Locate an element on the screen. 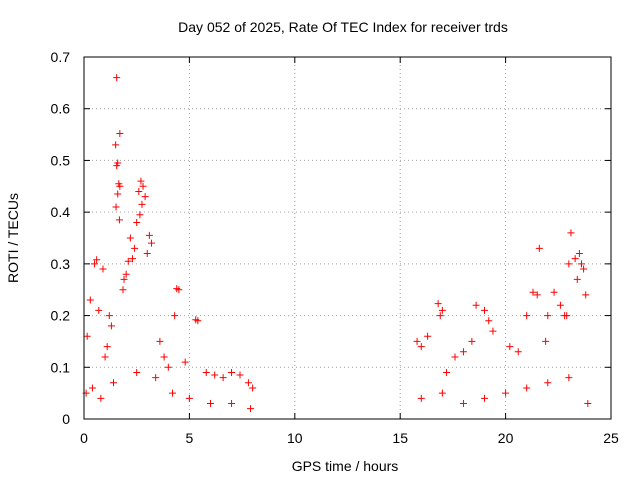  y-tick-label: 0.1 is located at coordinates (61, 367).